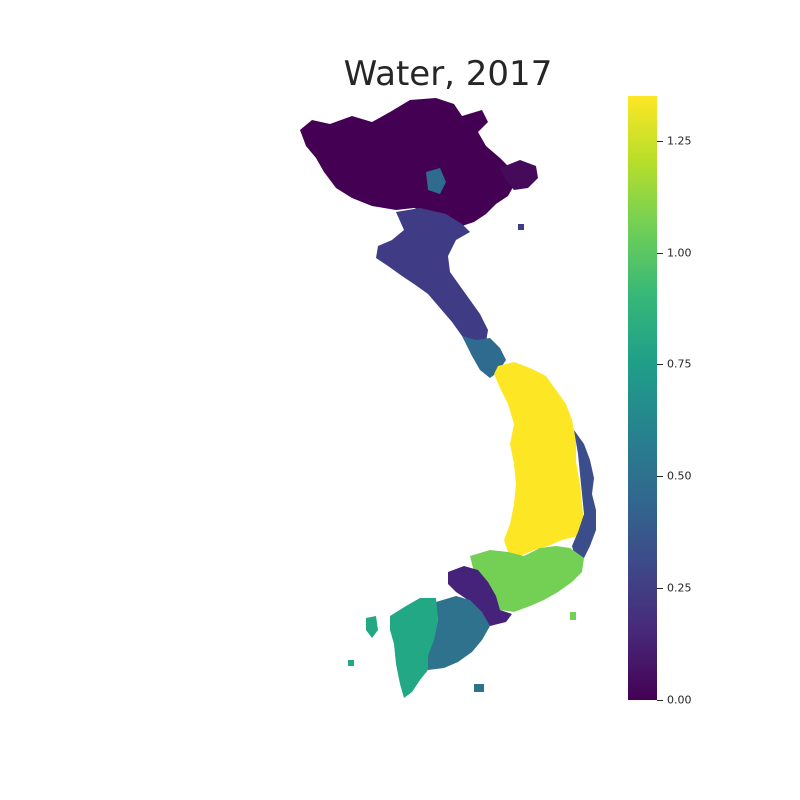 Image resolution: width=800 pixels, height=800 pixels. Describe the element at coordinates (372, 627) in the screenshot. I see `region-phu-quoc` at that location.